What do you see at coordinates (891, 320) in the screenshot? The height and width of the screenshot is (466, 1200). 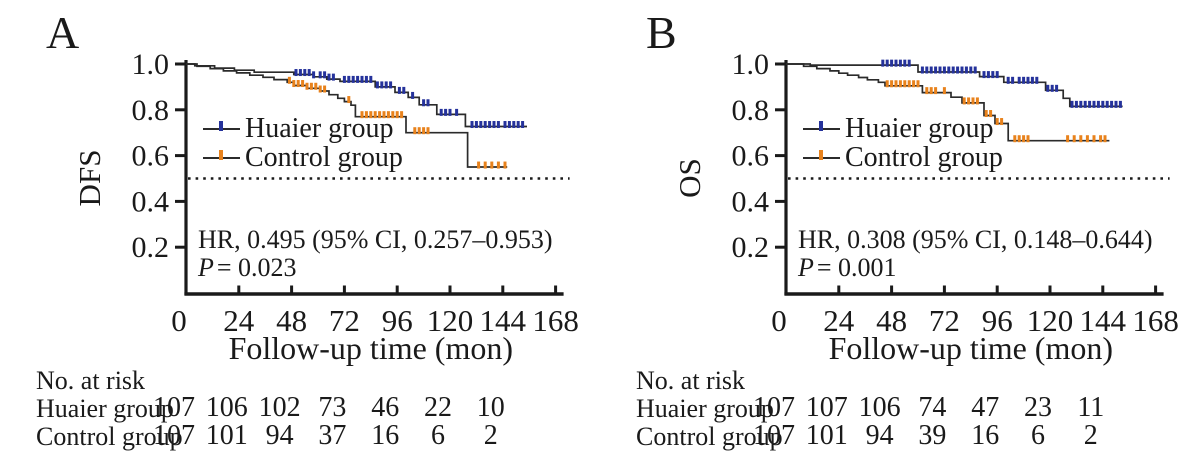 I see `x-tick-label: 48` at bounding box center [891, 320].